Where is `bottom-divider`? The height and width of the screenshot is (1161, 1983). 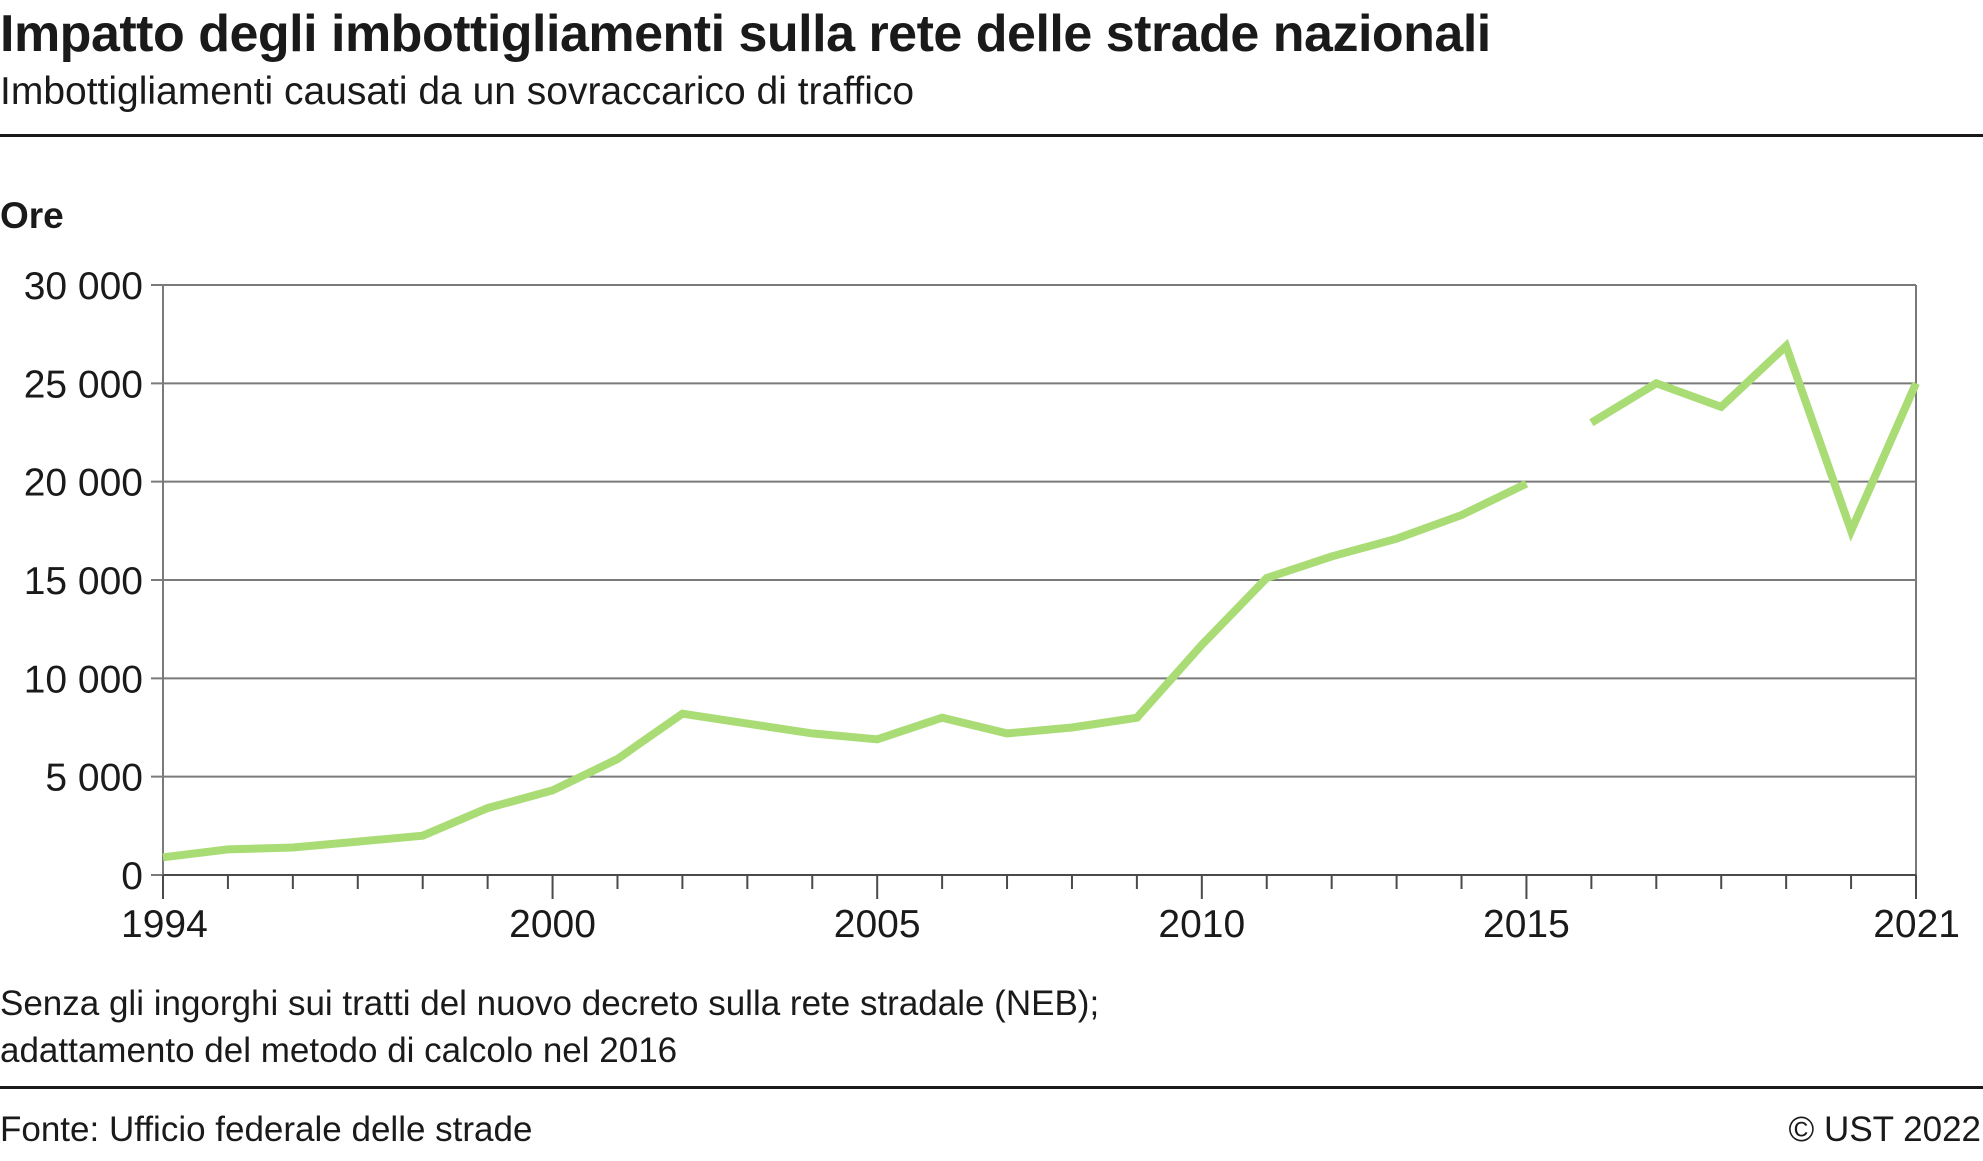 bottom-divider is located at coordinates (991, 1087).